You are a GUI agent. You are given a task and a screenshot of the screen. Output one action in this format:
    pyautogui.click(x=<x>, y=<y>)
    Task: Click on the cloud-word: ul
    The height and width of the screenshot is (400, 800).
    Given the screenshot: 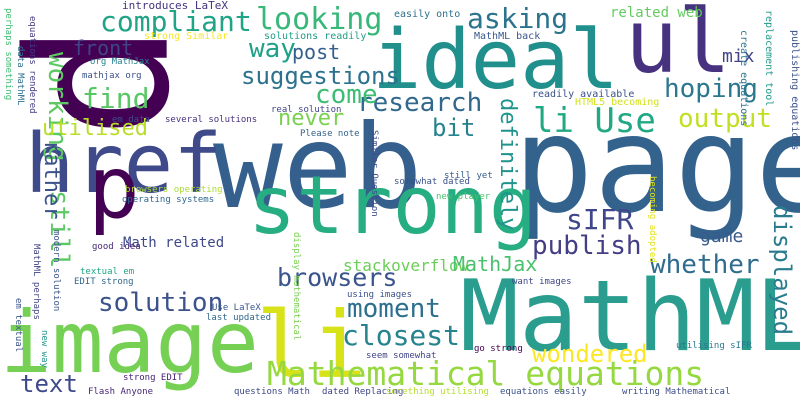 What is the action you would take?
    pyautogui.click(x=678, y=46)
    